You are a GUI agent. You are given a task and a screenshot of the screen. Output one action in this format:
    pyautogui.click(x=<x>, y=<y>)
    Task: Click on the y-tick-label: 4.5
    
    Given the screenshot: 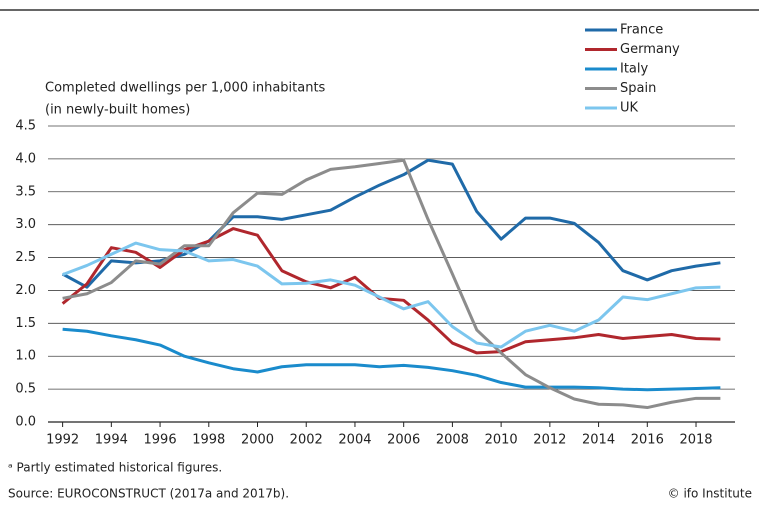 What is the action you would take?
    pyautogui.click(x=25, y=126)
    